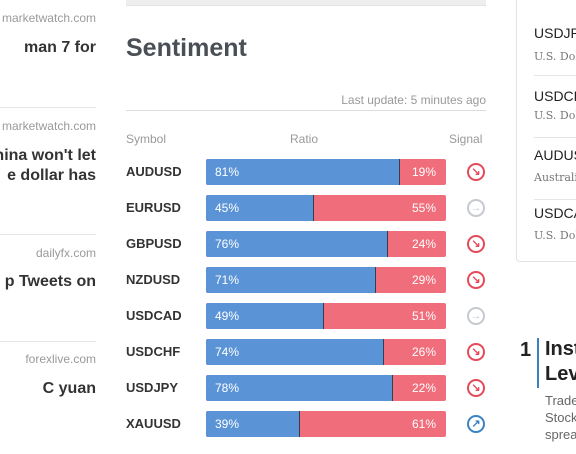 This screenshot has height=454, width=576. What do you see at coordinates (423, 388) in the screenshot?
I see `short-percent: 22%` at bounding box center [423, 388].